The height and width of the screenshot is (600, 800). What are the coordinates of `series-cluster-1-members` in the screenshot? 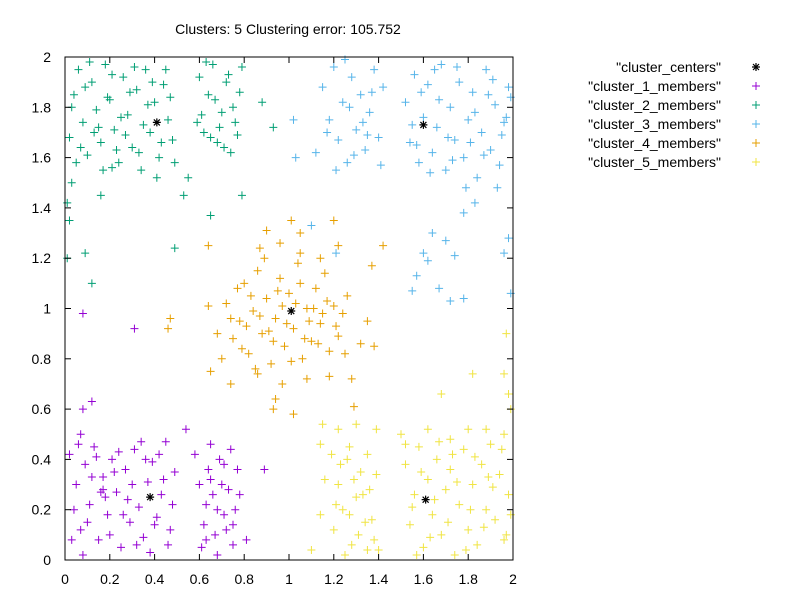 It's located at (167, 434).